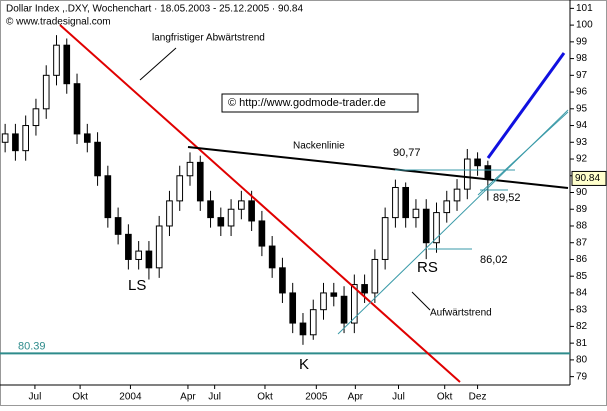 This screenshot has width=607, height=411. What do you see at coordinates (378, 167) in the screenshot?
I see `neckline` at bounding box center [378, 167].